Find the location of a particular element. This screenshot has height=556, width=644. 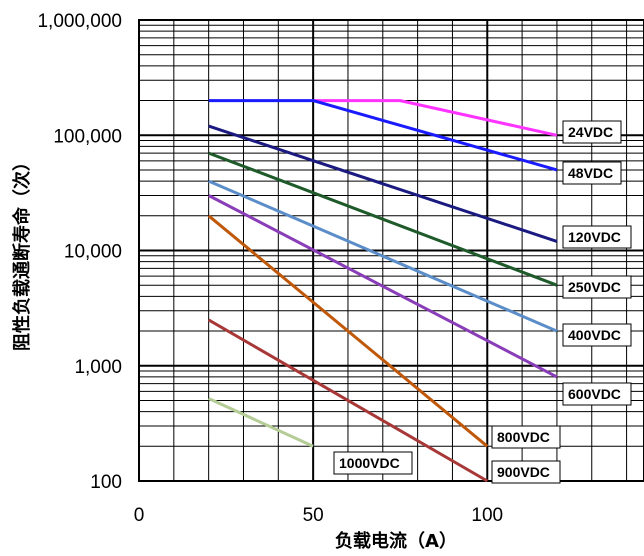

series-line-900vdc is located at coordinates (348, 400).